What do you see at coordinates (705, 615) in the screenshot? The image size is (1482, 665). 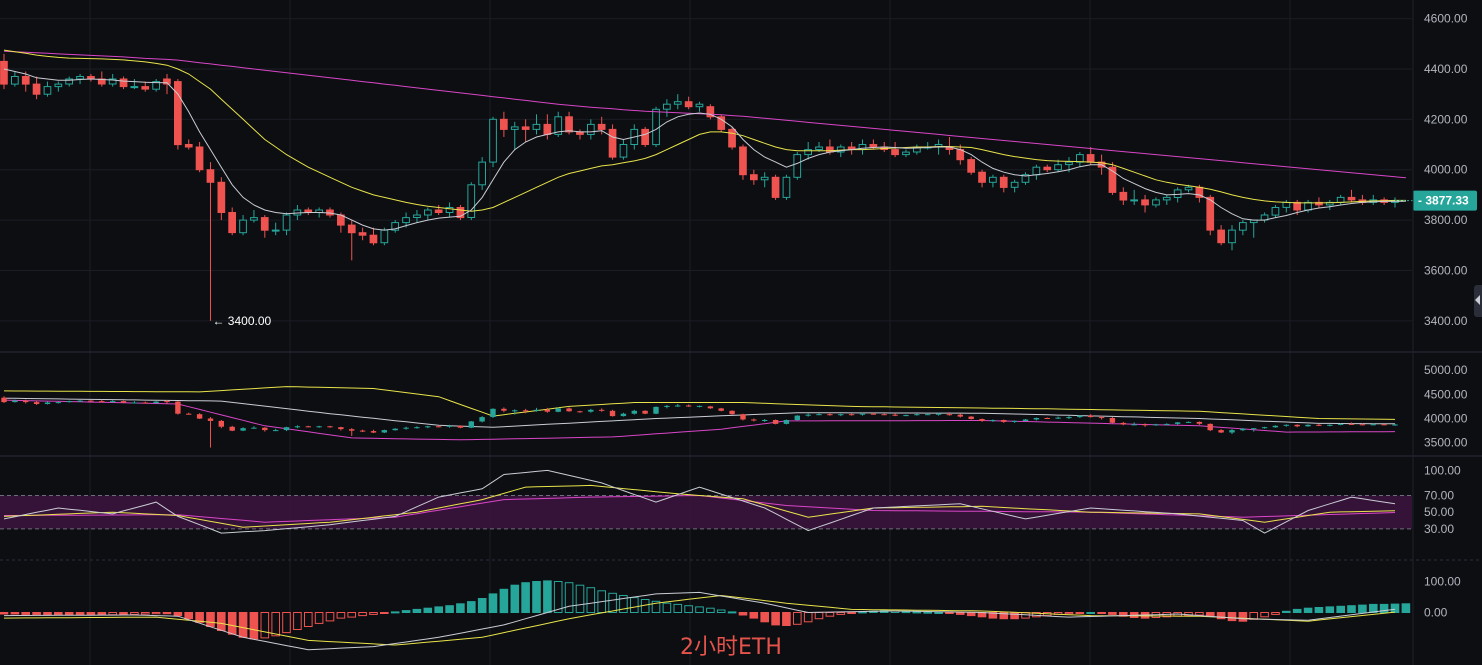 I see `macd-pane` at bounding box center [705, 615].